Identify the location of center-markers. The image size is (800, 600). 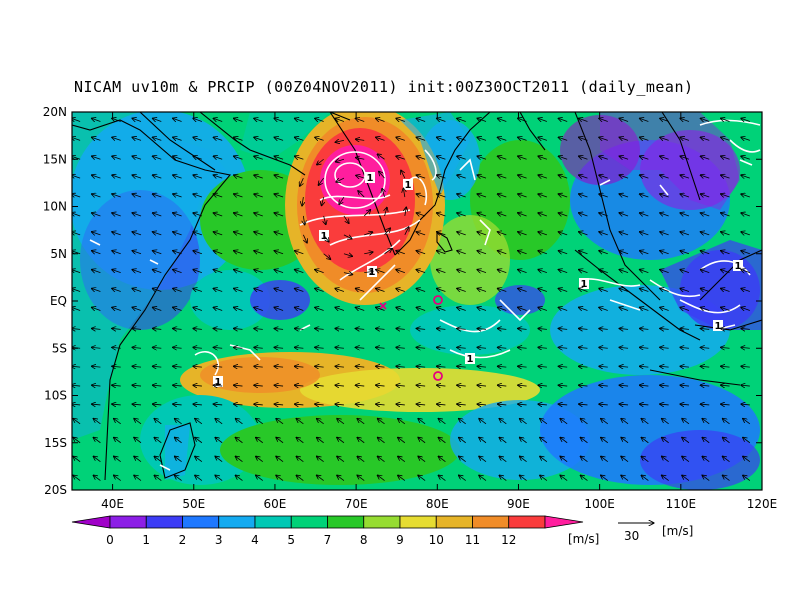
(411, 338).